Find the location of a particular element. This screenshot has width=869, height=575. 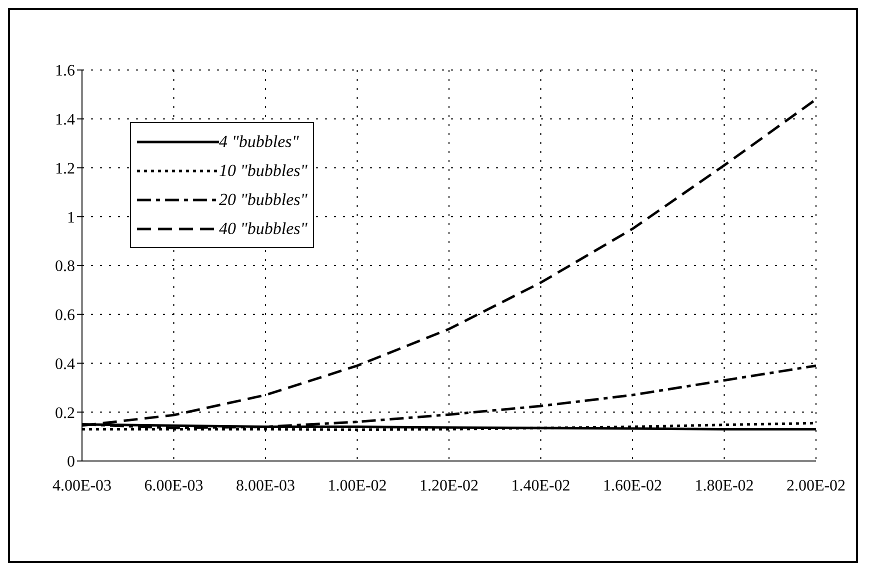

legend-label: 40 "bubbles" is located at coordinates (263, 228).